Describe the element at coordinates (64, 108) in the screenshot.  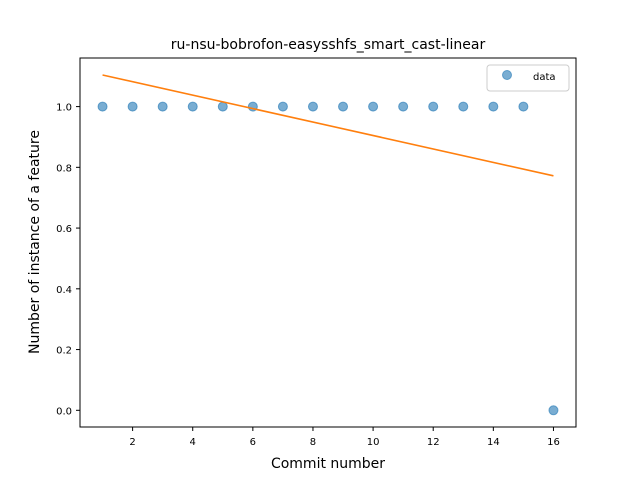
I see `y-tick-label: 1.0` at that location.